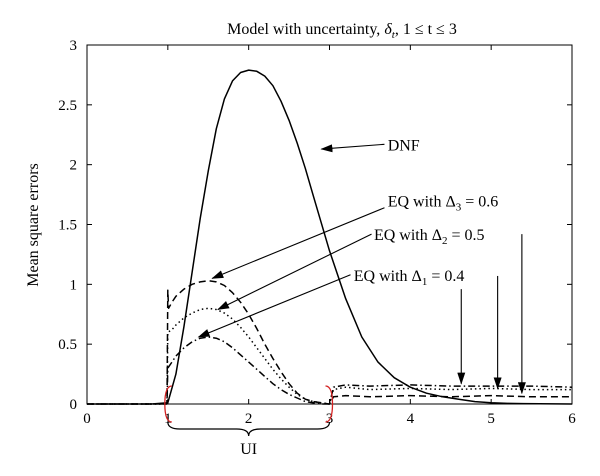 This screenshot has height=476, width=600. What do you see at coordinates (249, 429) in the screenshot?
I see `interval-brace` at bounding box center [249, 429].